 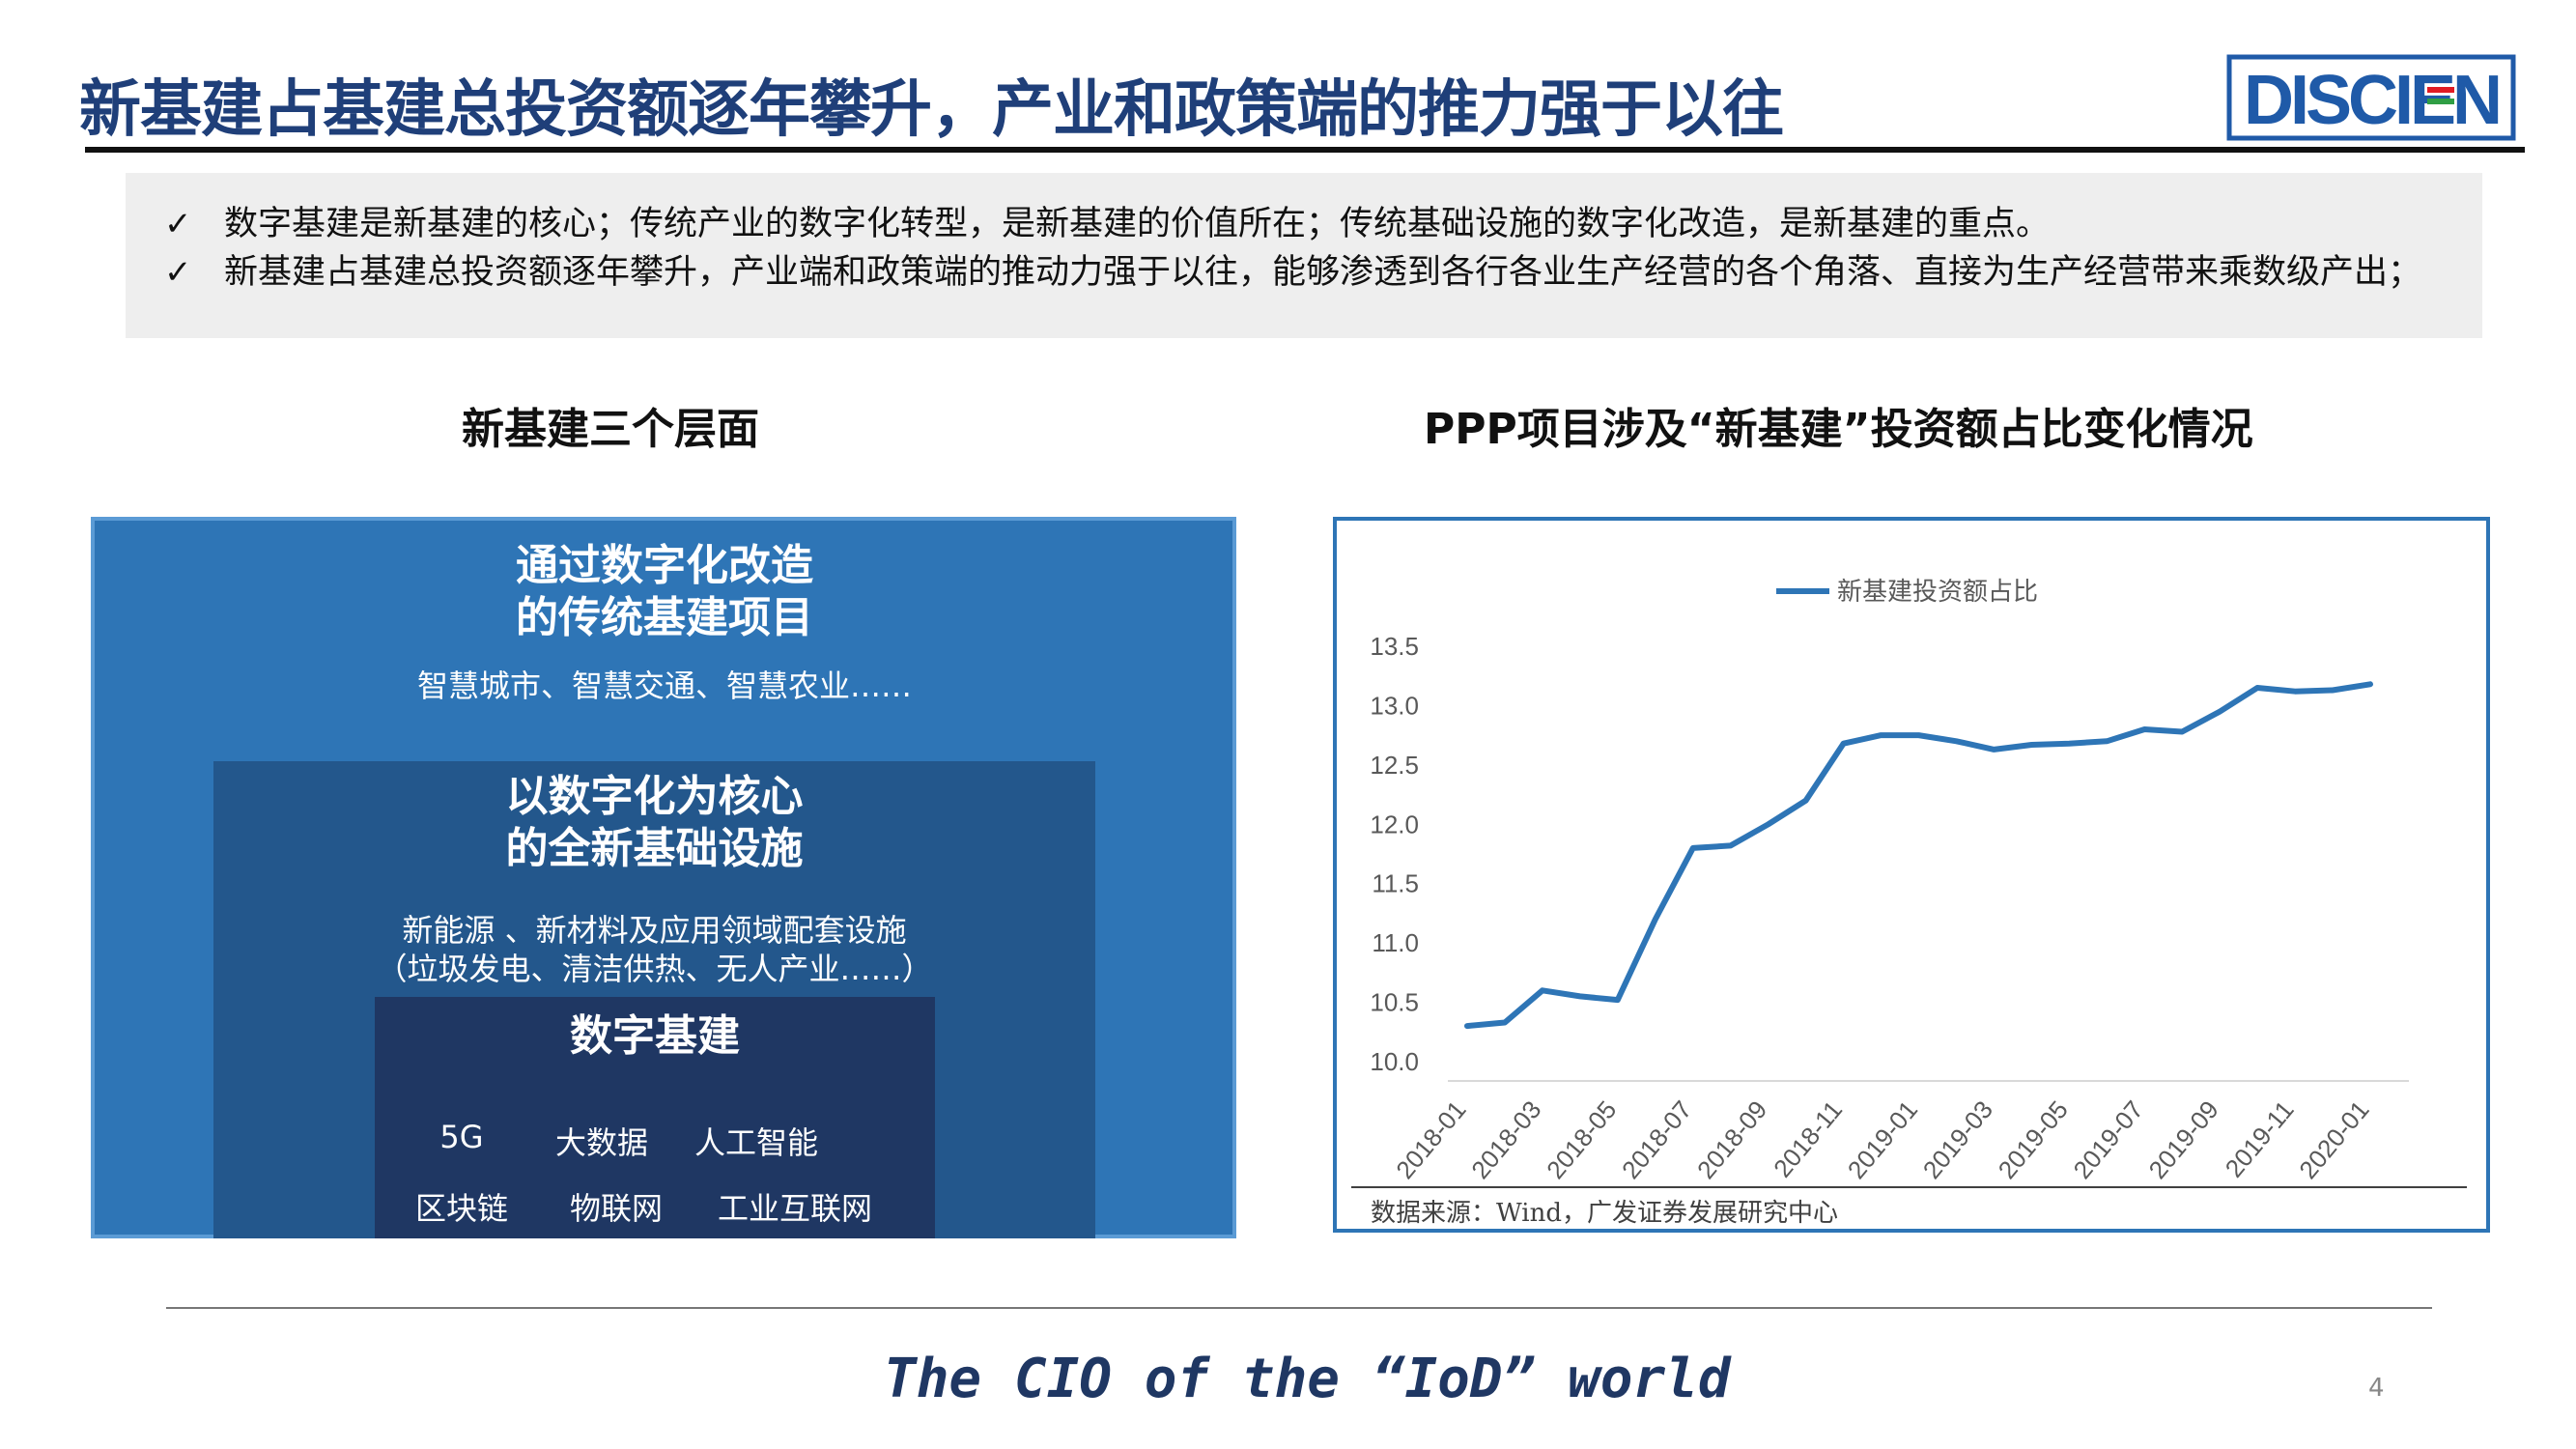 What do you see at coordinates (1656, 1139) in the screenshot?
I see `x-tick-label: 2018-07` at bounding box center [1656, 1139].